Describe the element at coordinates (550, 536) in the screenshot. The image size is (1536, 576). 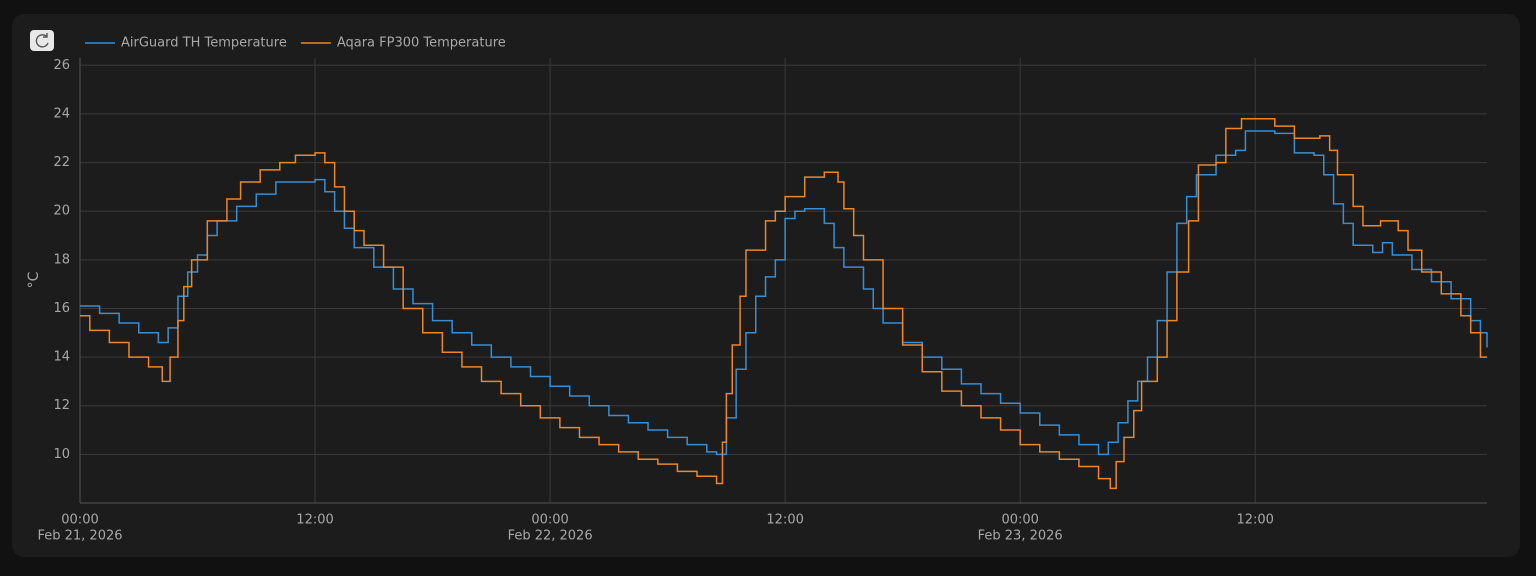
I see `x-tick-date: Feb 22, 2026` at that location.